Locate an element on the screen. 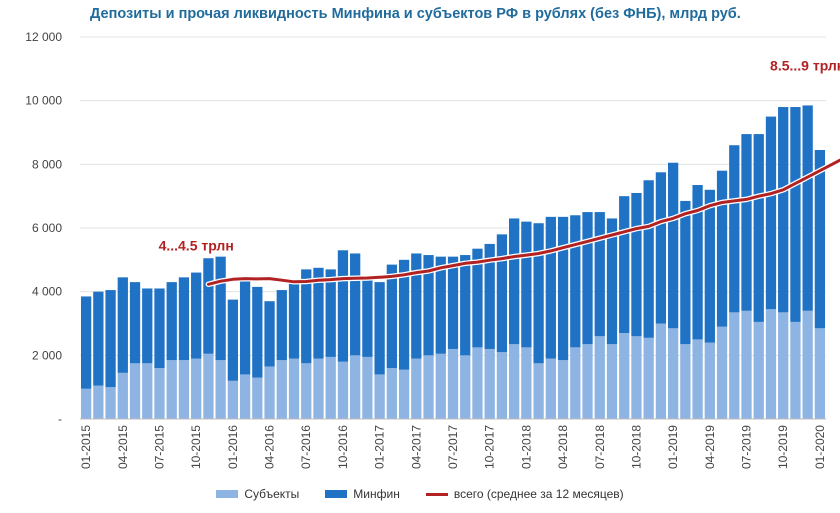  legend-swatch-subjects is located at coordinates (227, 494).